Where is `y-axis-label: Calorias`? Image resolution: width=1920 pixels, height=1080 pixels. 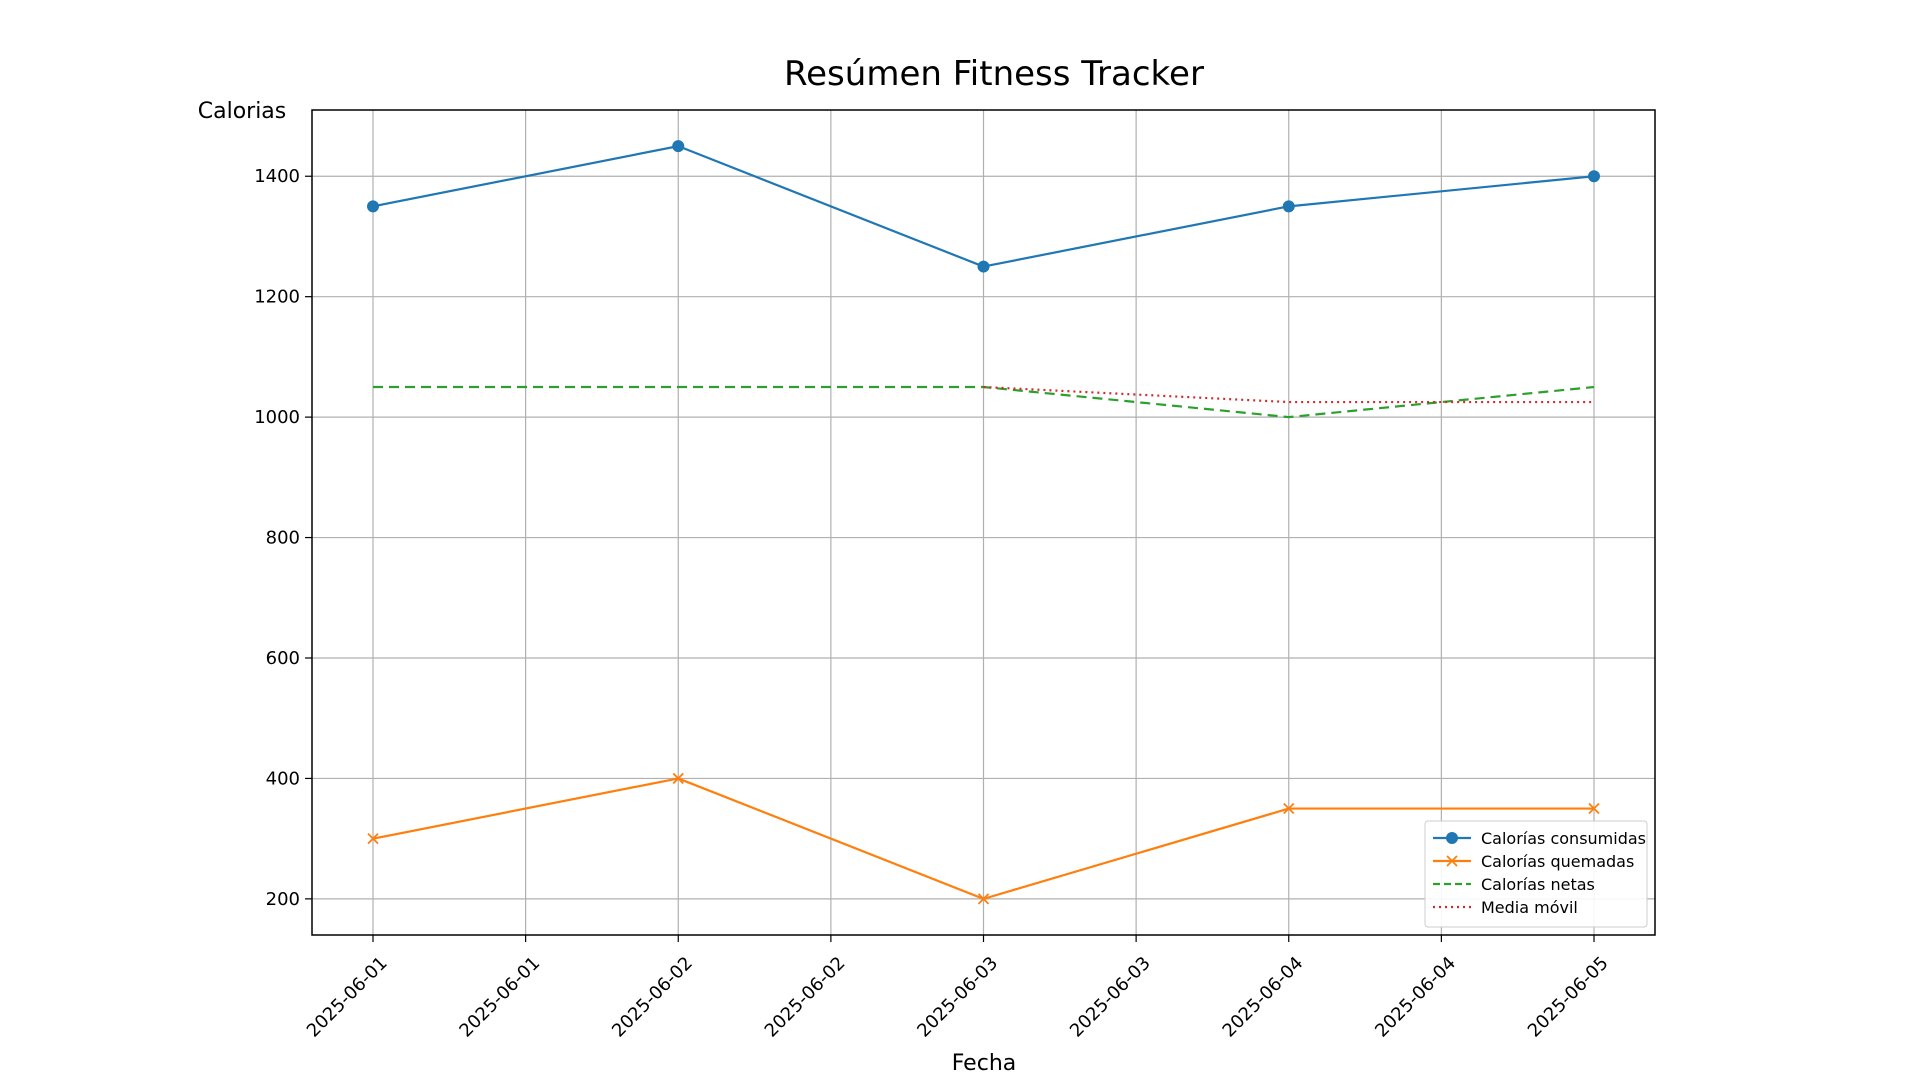 y-axis-label: Calorias is located at coordinates (242, 111).